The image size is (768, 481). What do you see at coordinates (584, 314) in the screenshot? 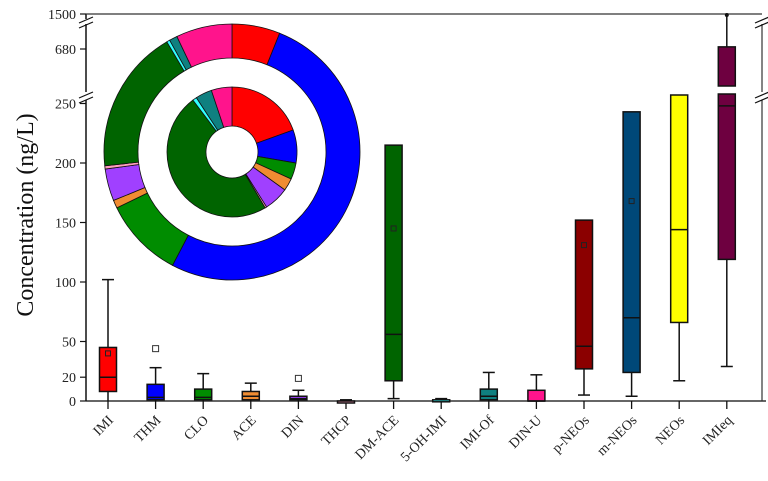
I see `box-p-neos` at bounding box center [584, 314].